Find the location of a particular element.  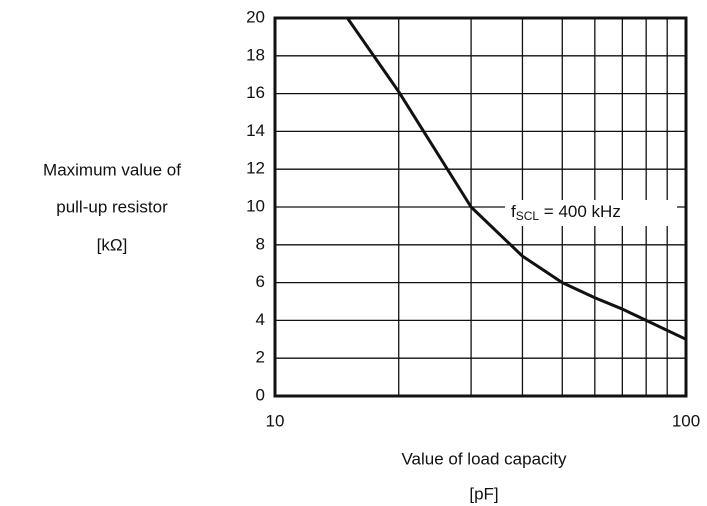

y-tick-label: 10 is located at coordinates (255, 205).